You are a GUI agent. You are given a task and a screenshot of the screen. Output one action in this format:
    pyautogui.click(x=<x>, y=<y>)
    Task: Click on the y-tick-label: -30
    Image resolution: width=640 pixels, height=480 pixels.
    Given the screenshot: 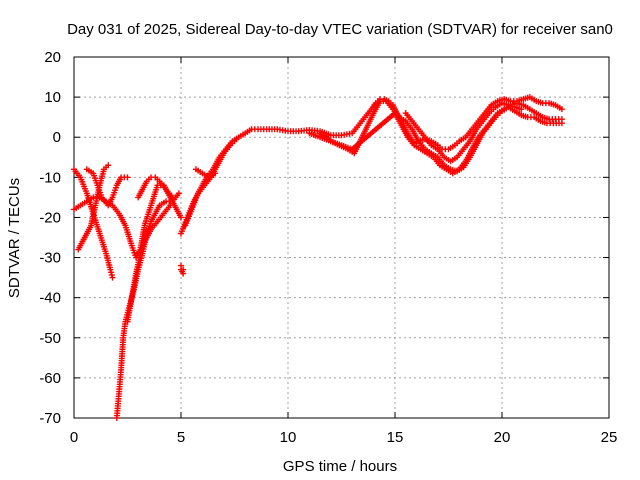 What is the action you would take?
    pyautogui.click(x=50, y=258)
    